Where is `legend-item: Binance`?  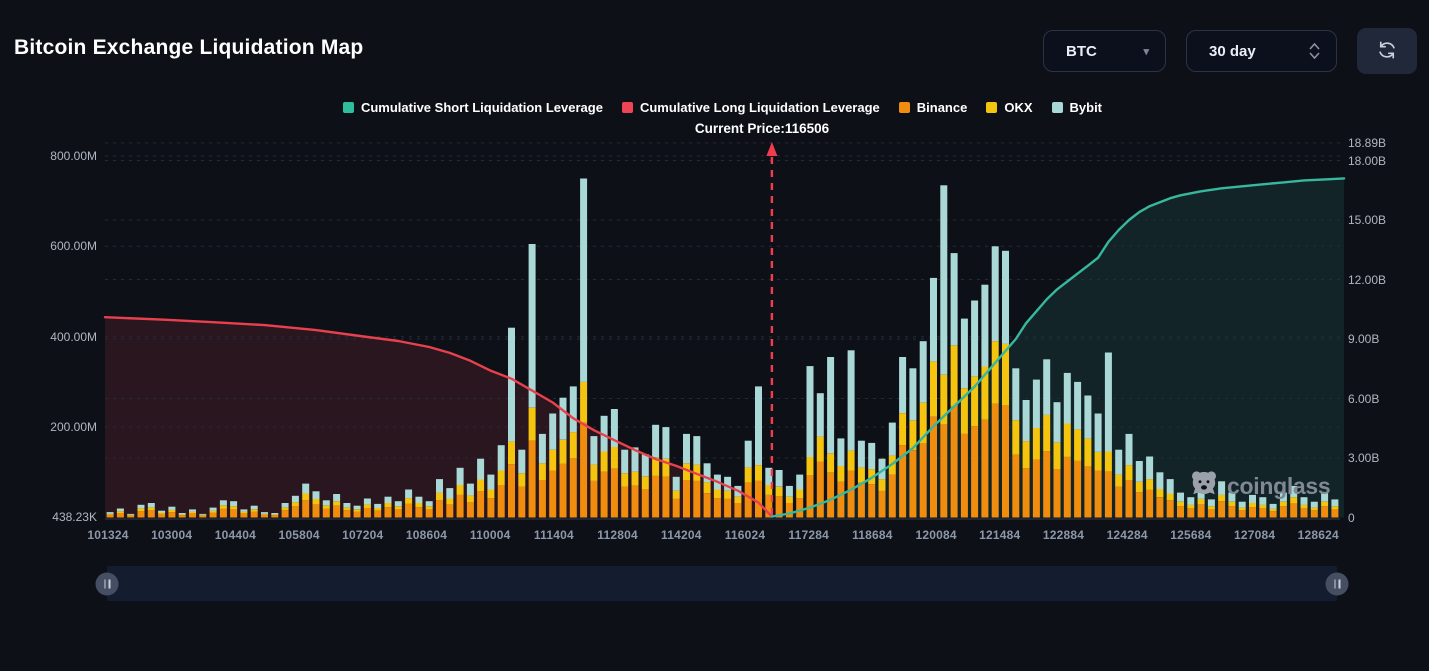 legend-item: Binance is located at coordinates (932, 107).